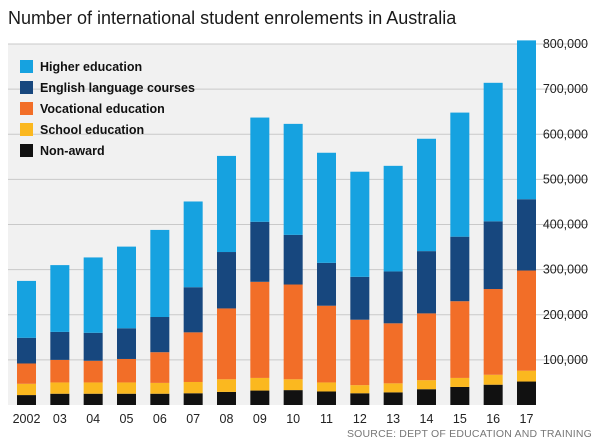  What do you see at coordinates (493, 419) in the screenshot?
I see `x-tick-label: 16` at bounding box center [493, 419].